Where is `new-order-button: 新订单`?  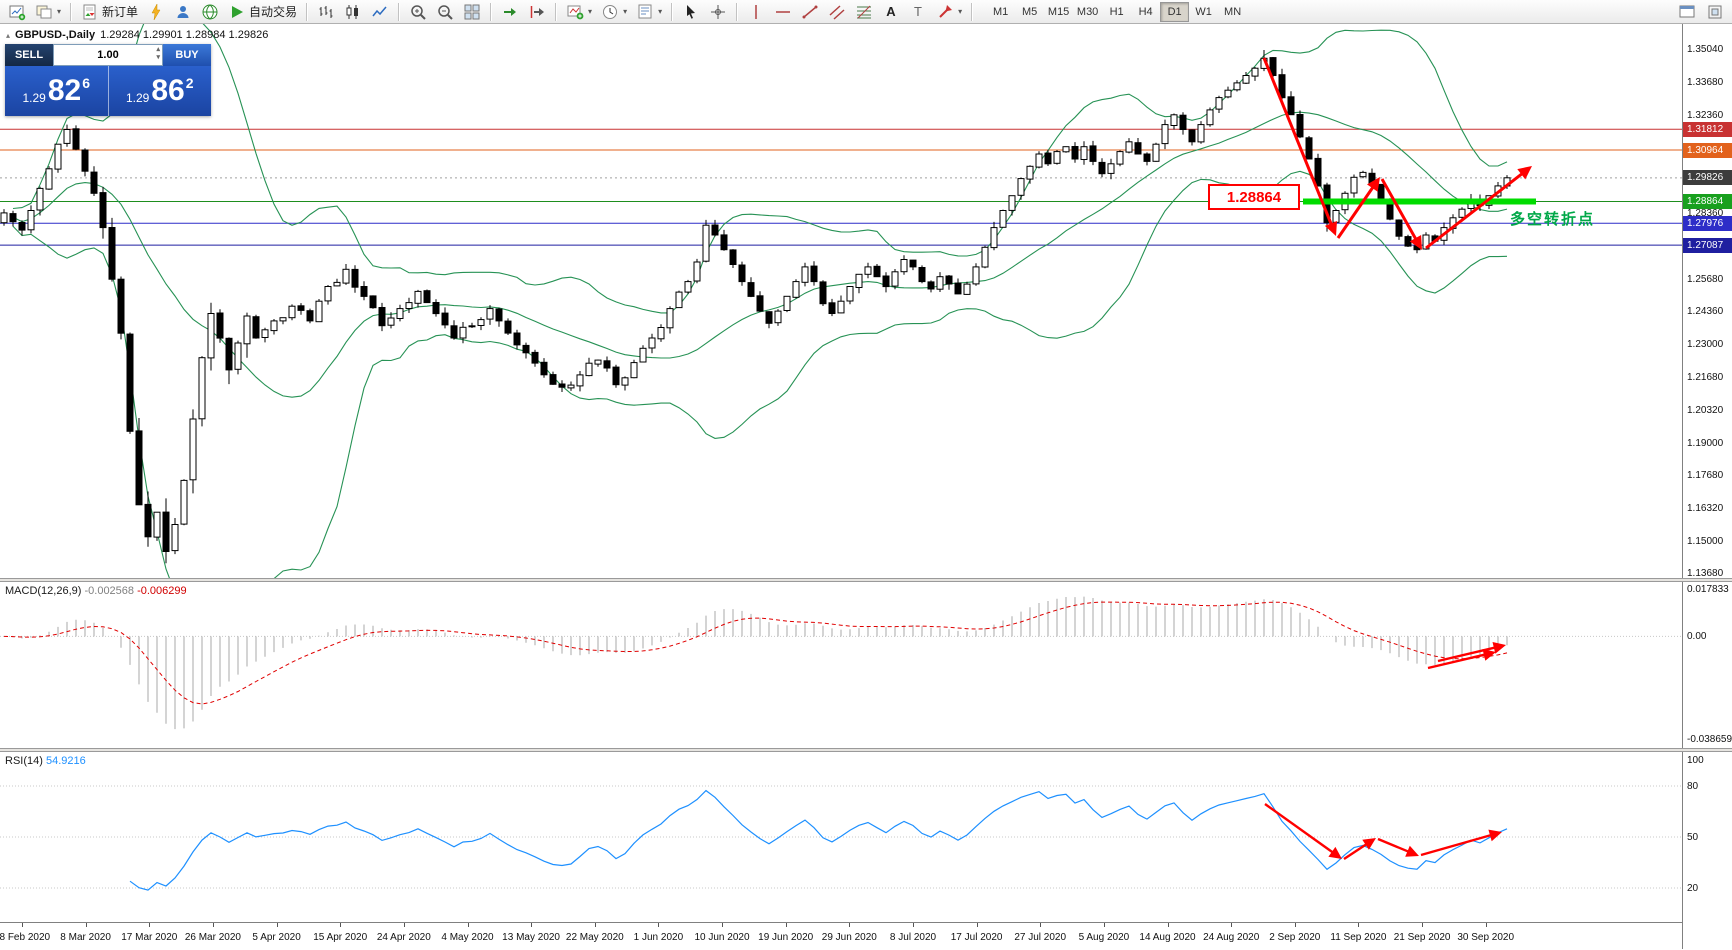 new-order-button: 新订单 is located at coordinates (109, 12).